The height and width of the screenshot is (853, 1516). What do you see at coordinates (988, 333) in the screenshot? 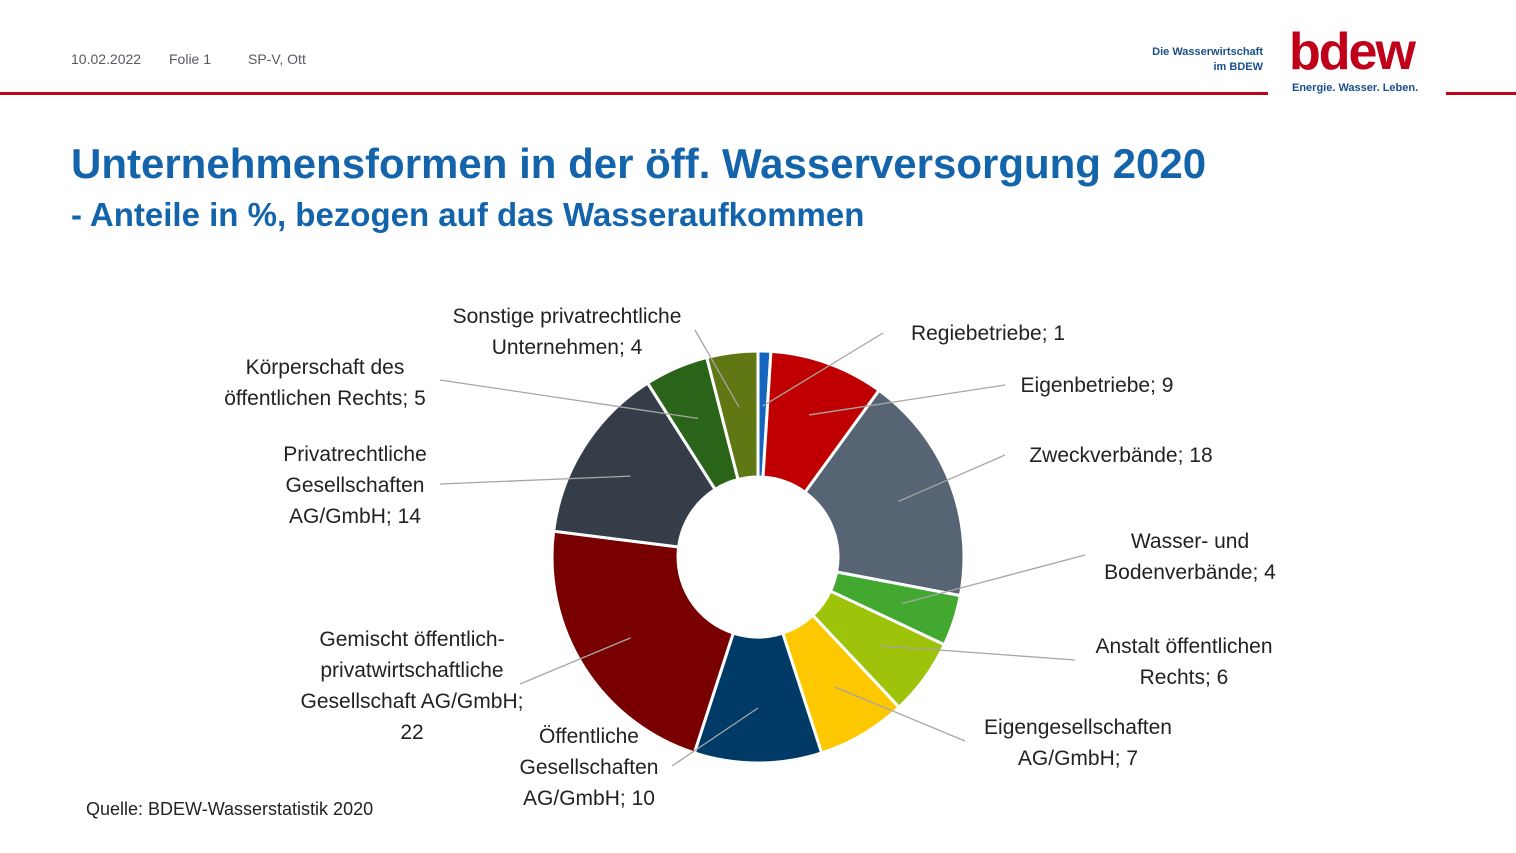
I see `label-regiebetriebe: Regiebetriebe; 1` at bounding box center [988, 333].